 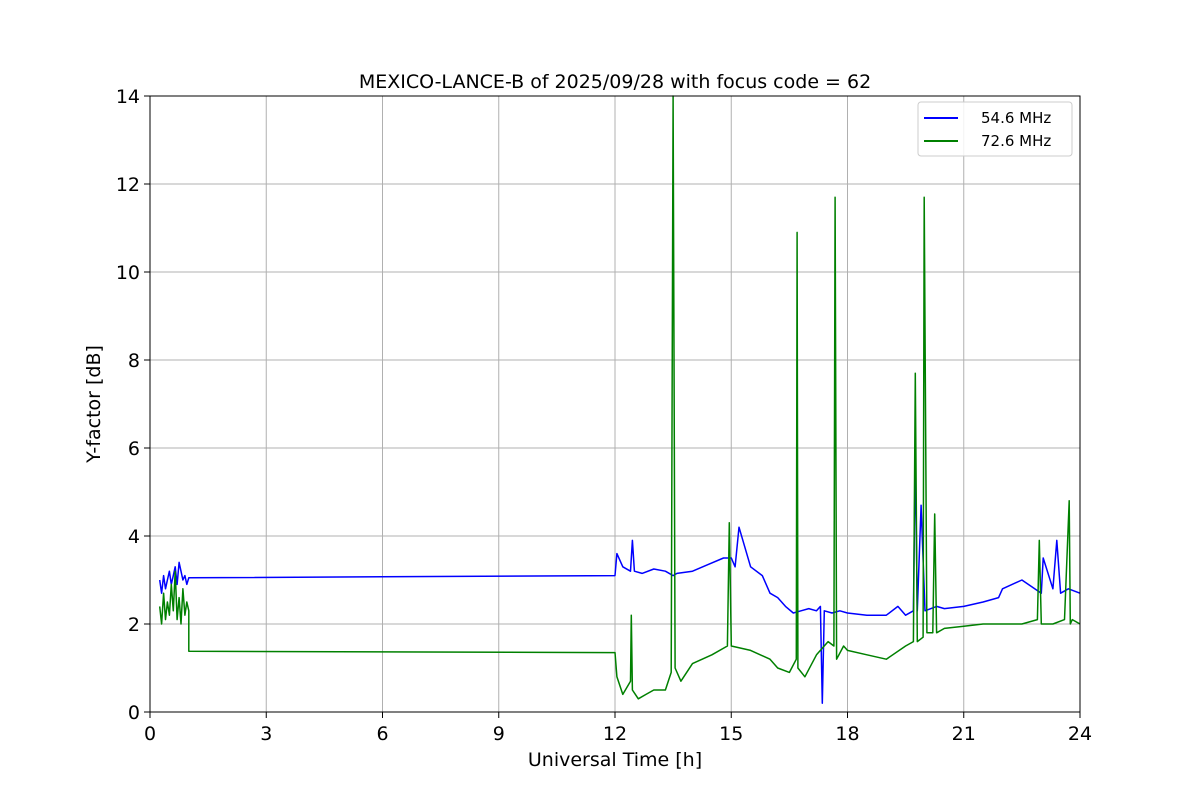 What do you see at coordinates (134, 537) in the screenshot?
I see `y-tick-label: 4` at bounding box center [134, 537].